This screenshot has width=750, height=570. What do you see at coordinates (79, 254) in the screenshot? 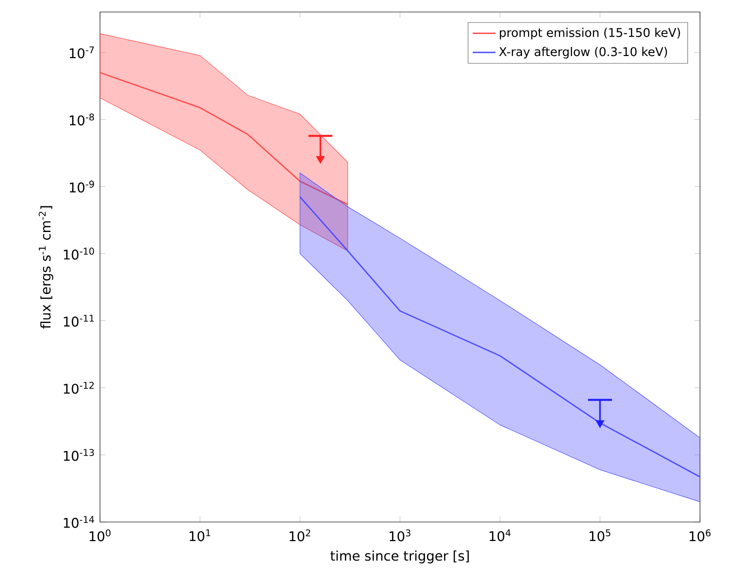
I see `y-tick-label: 10$^{-10}$` at bounding box center [79, 254].